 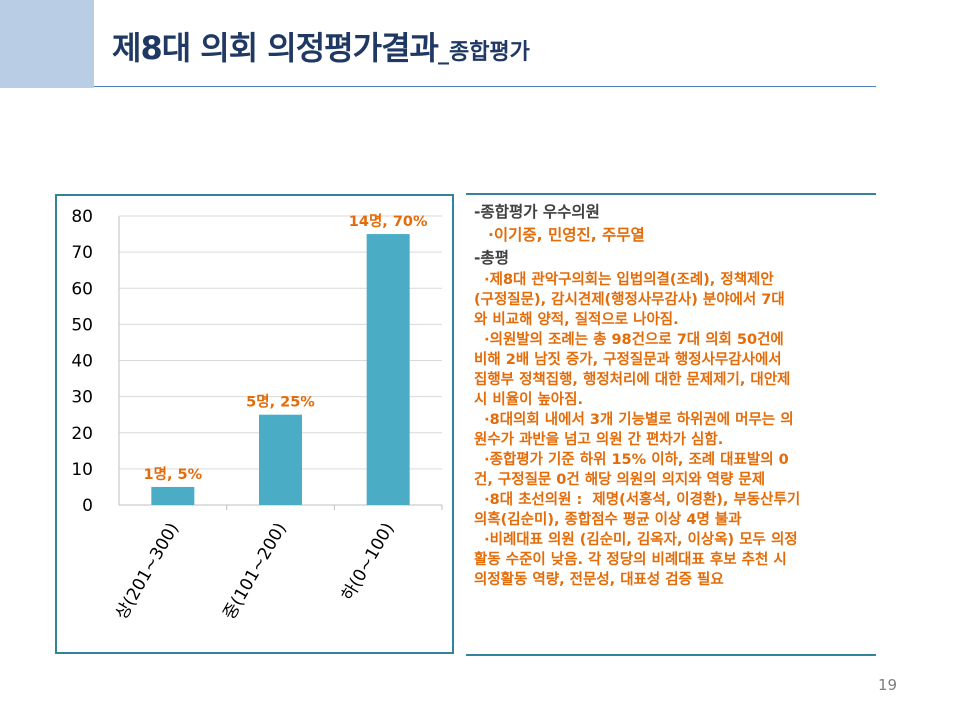 I want to click on review-line: 집행부 정책집행, 행정처리에 대한 문제제기, 대안제, so click(x=632, y=380).